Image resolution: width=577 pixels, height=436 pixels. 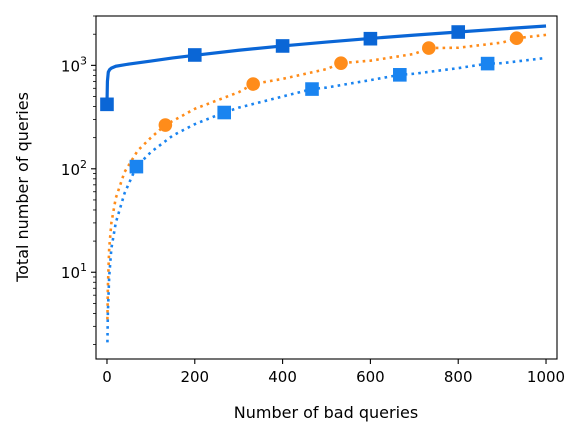 What do you see at coordinates (326, 412) in the screenshot?
I see `x-axis-label: Number of bad queries` at bounding box center [326, 412].